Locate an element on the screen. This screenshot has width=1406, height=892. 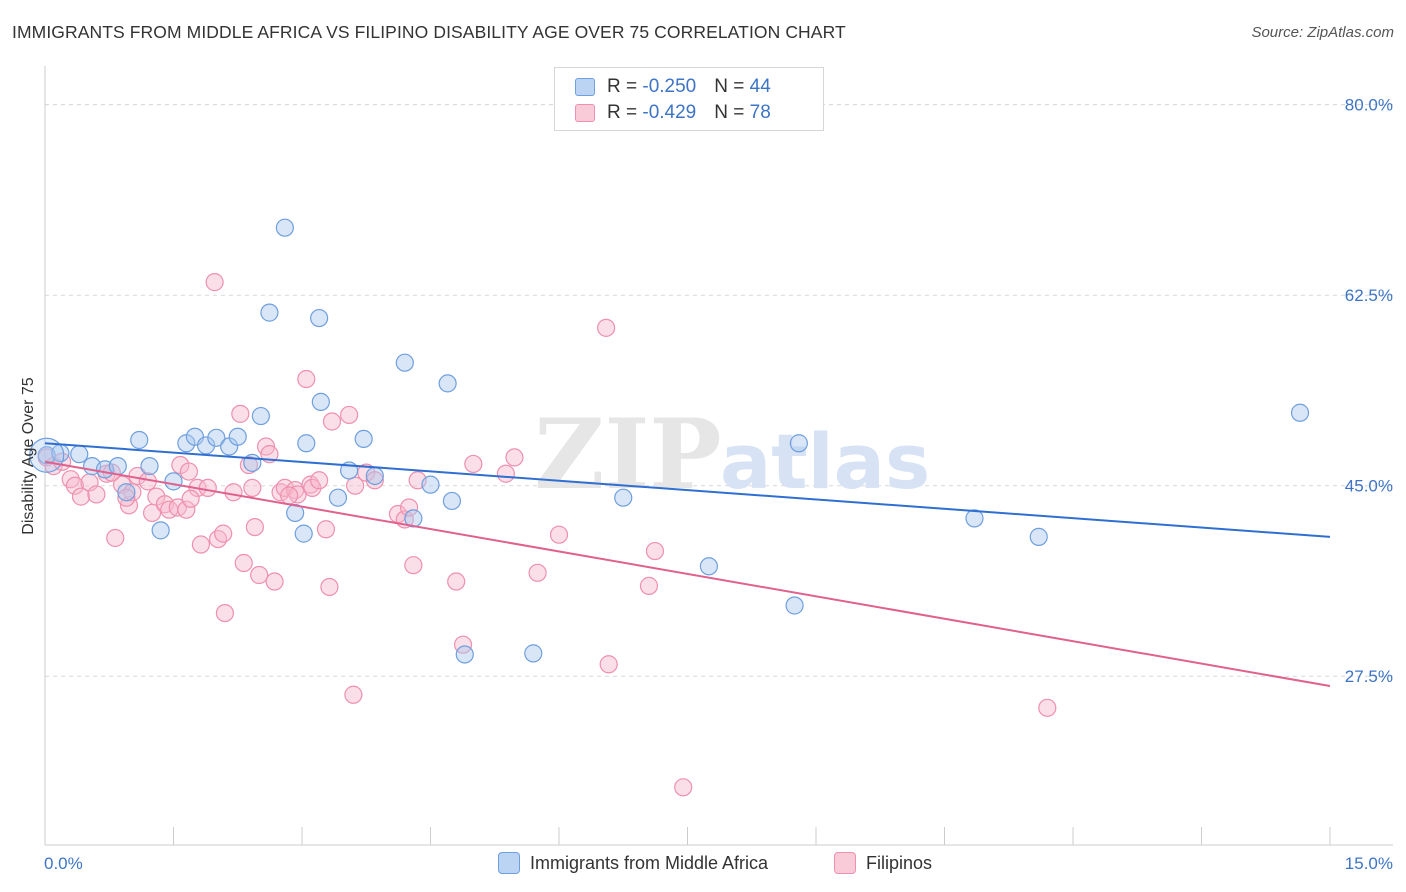
legend-row-middle-africa: R = -0.250 N = 44 is located at coordinates (673, 87).